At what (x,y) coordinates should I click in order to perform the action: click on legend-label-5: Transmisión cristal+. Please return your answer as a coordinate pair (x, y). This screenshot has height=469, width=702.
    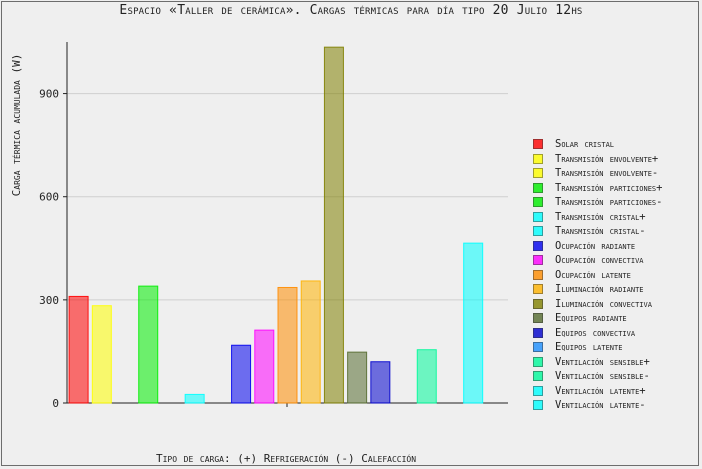
    Looking at the image, I should click on (600, 216).